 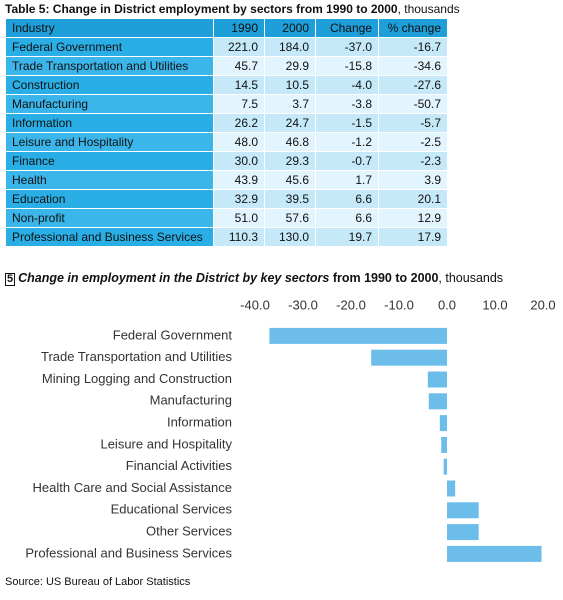 What do you see at coordinates (290, 180) in the screenshot?
I see `table-cell: 45.6` at bounding box center [290, 180].